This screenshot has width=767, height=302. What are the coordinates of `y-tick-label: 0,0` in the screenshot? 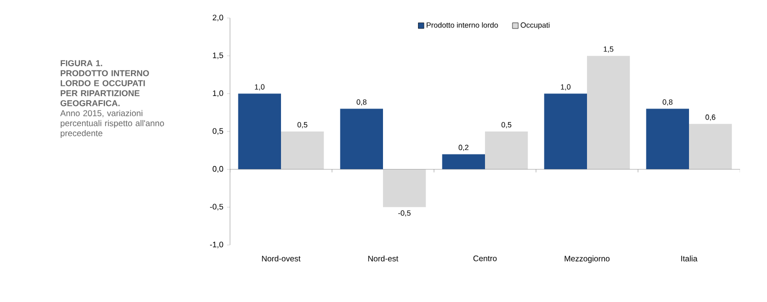 It's located at (218, 169).